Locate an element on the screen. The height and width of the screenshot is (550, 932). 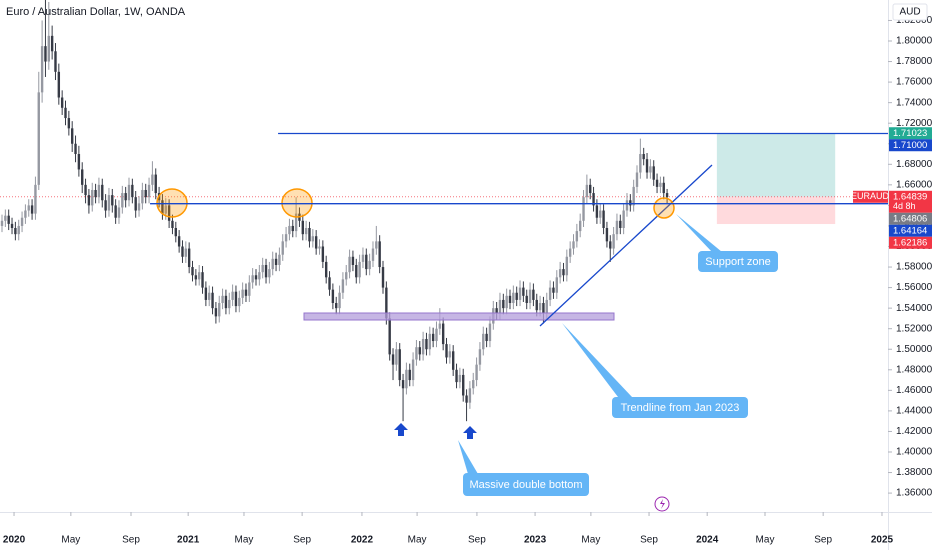
currency: AUD is located at coordinates (909, 12).